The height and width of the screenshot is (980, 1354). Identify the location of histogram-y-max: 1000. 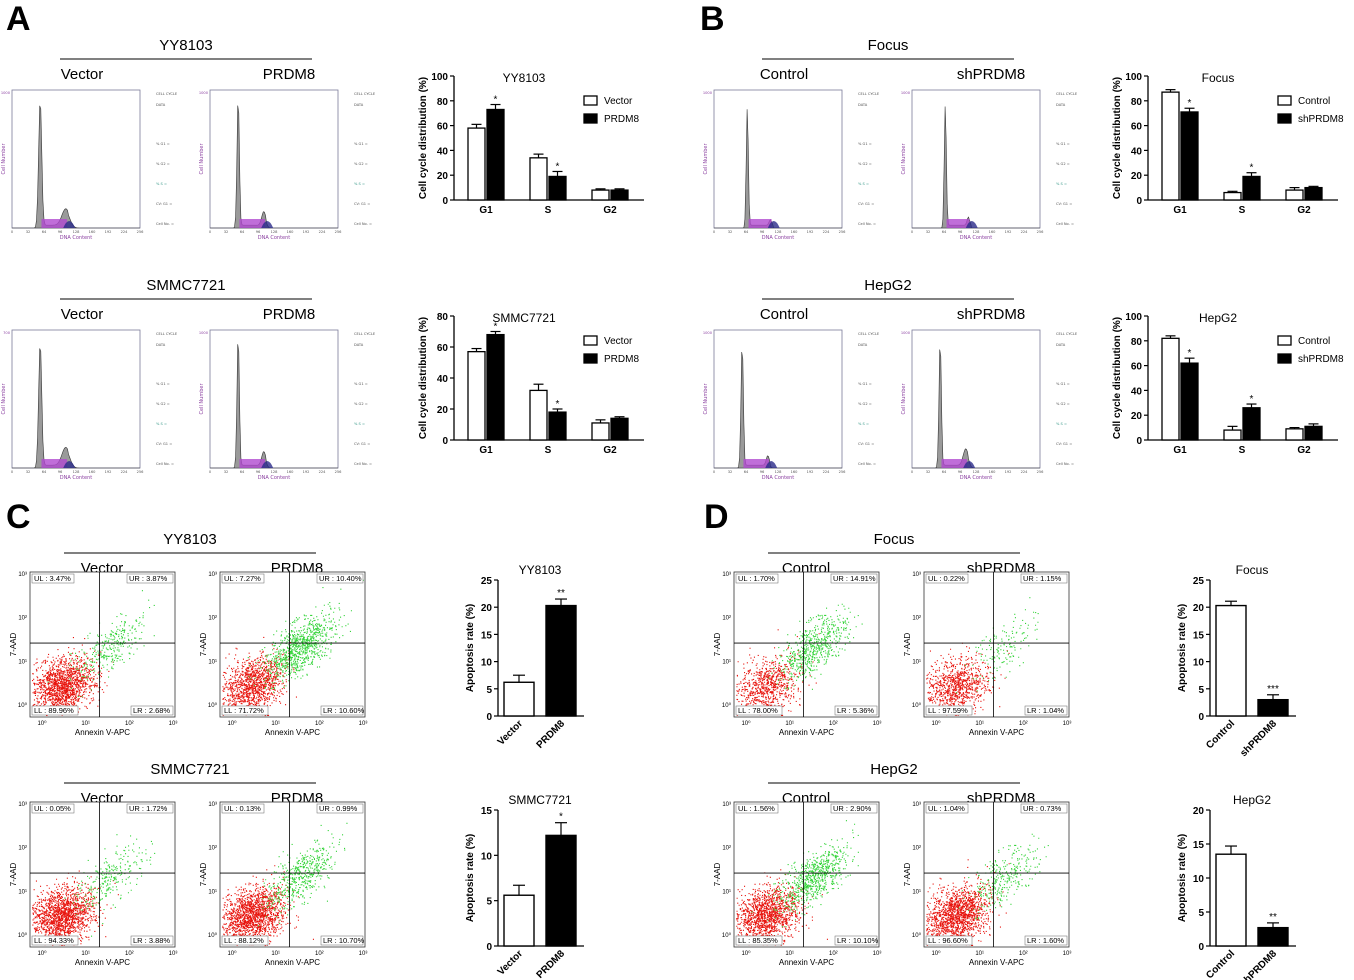
(204, 333).